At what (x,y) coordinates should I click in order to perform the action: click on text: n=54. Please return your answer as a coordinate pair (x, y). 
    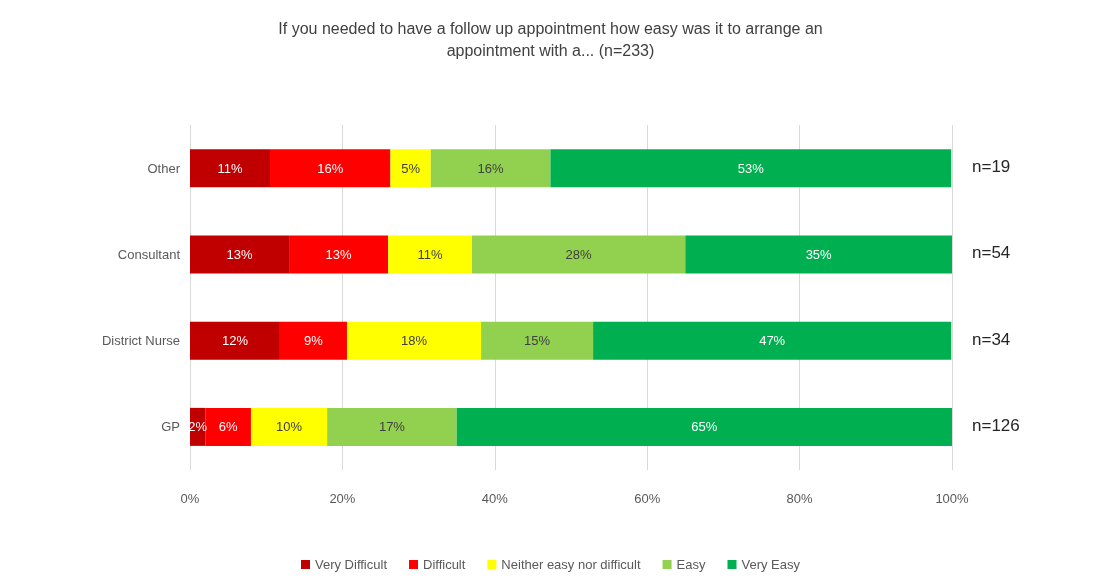
    Looking at the image, I should click on (991, 253).